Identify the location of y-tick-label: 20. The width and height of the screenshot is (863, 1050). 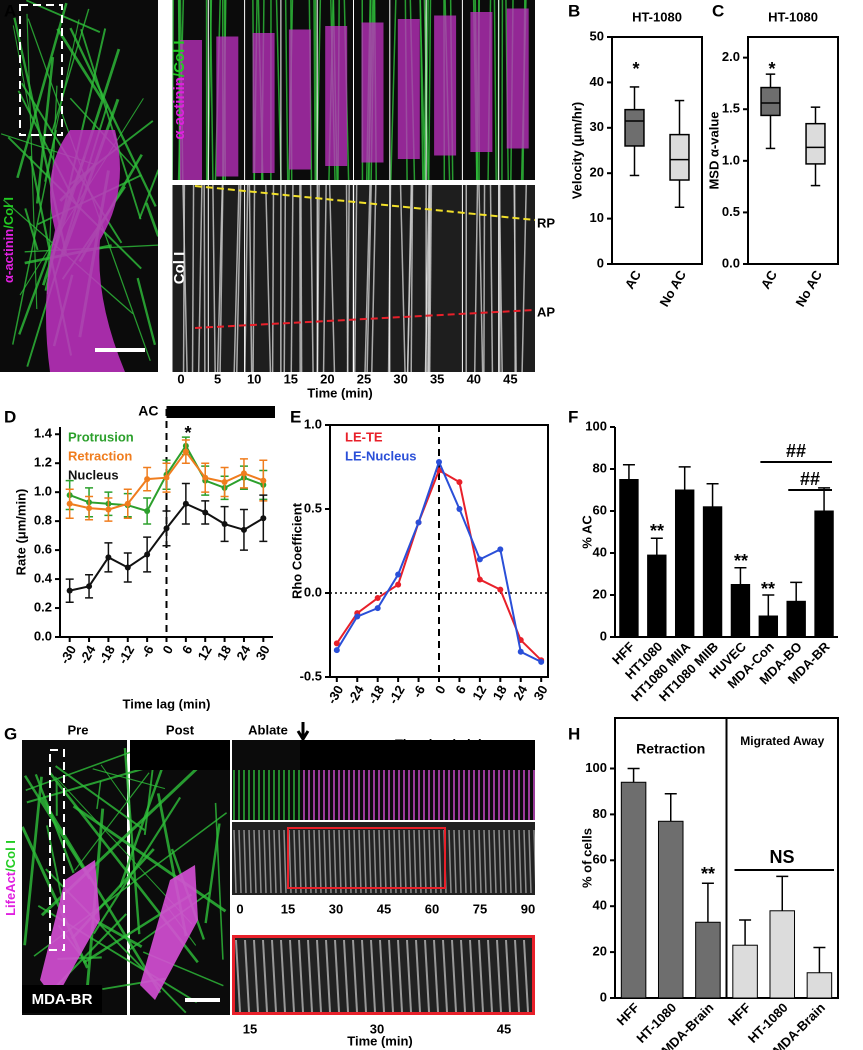
(600, 593).